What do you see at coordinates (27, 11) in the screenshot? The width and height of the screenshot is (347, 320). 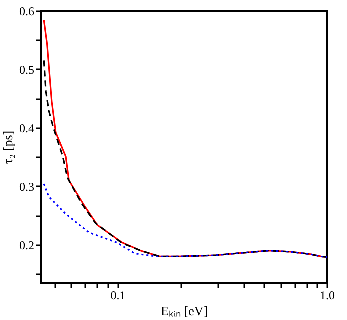 I see `y-tick-label: 0.6` at bounding box center [27, 11].